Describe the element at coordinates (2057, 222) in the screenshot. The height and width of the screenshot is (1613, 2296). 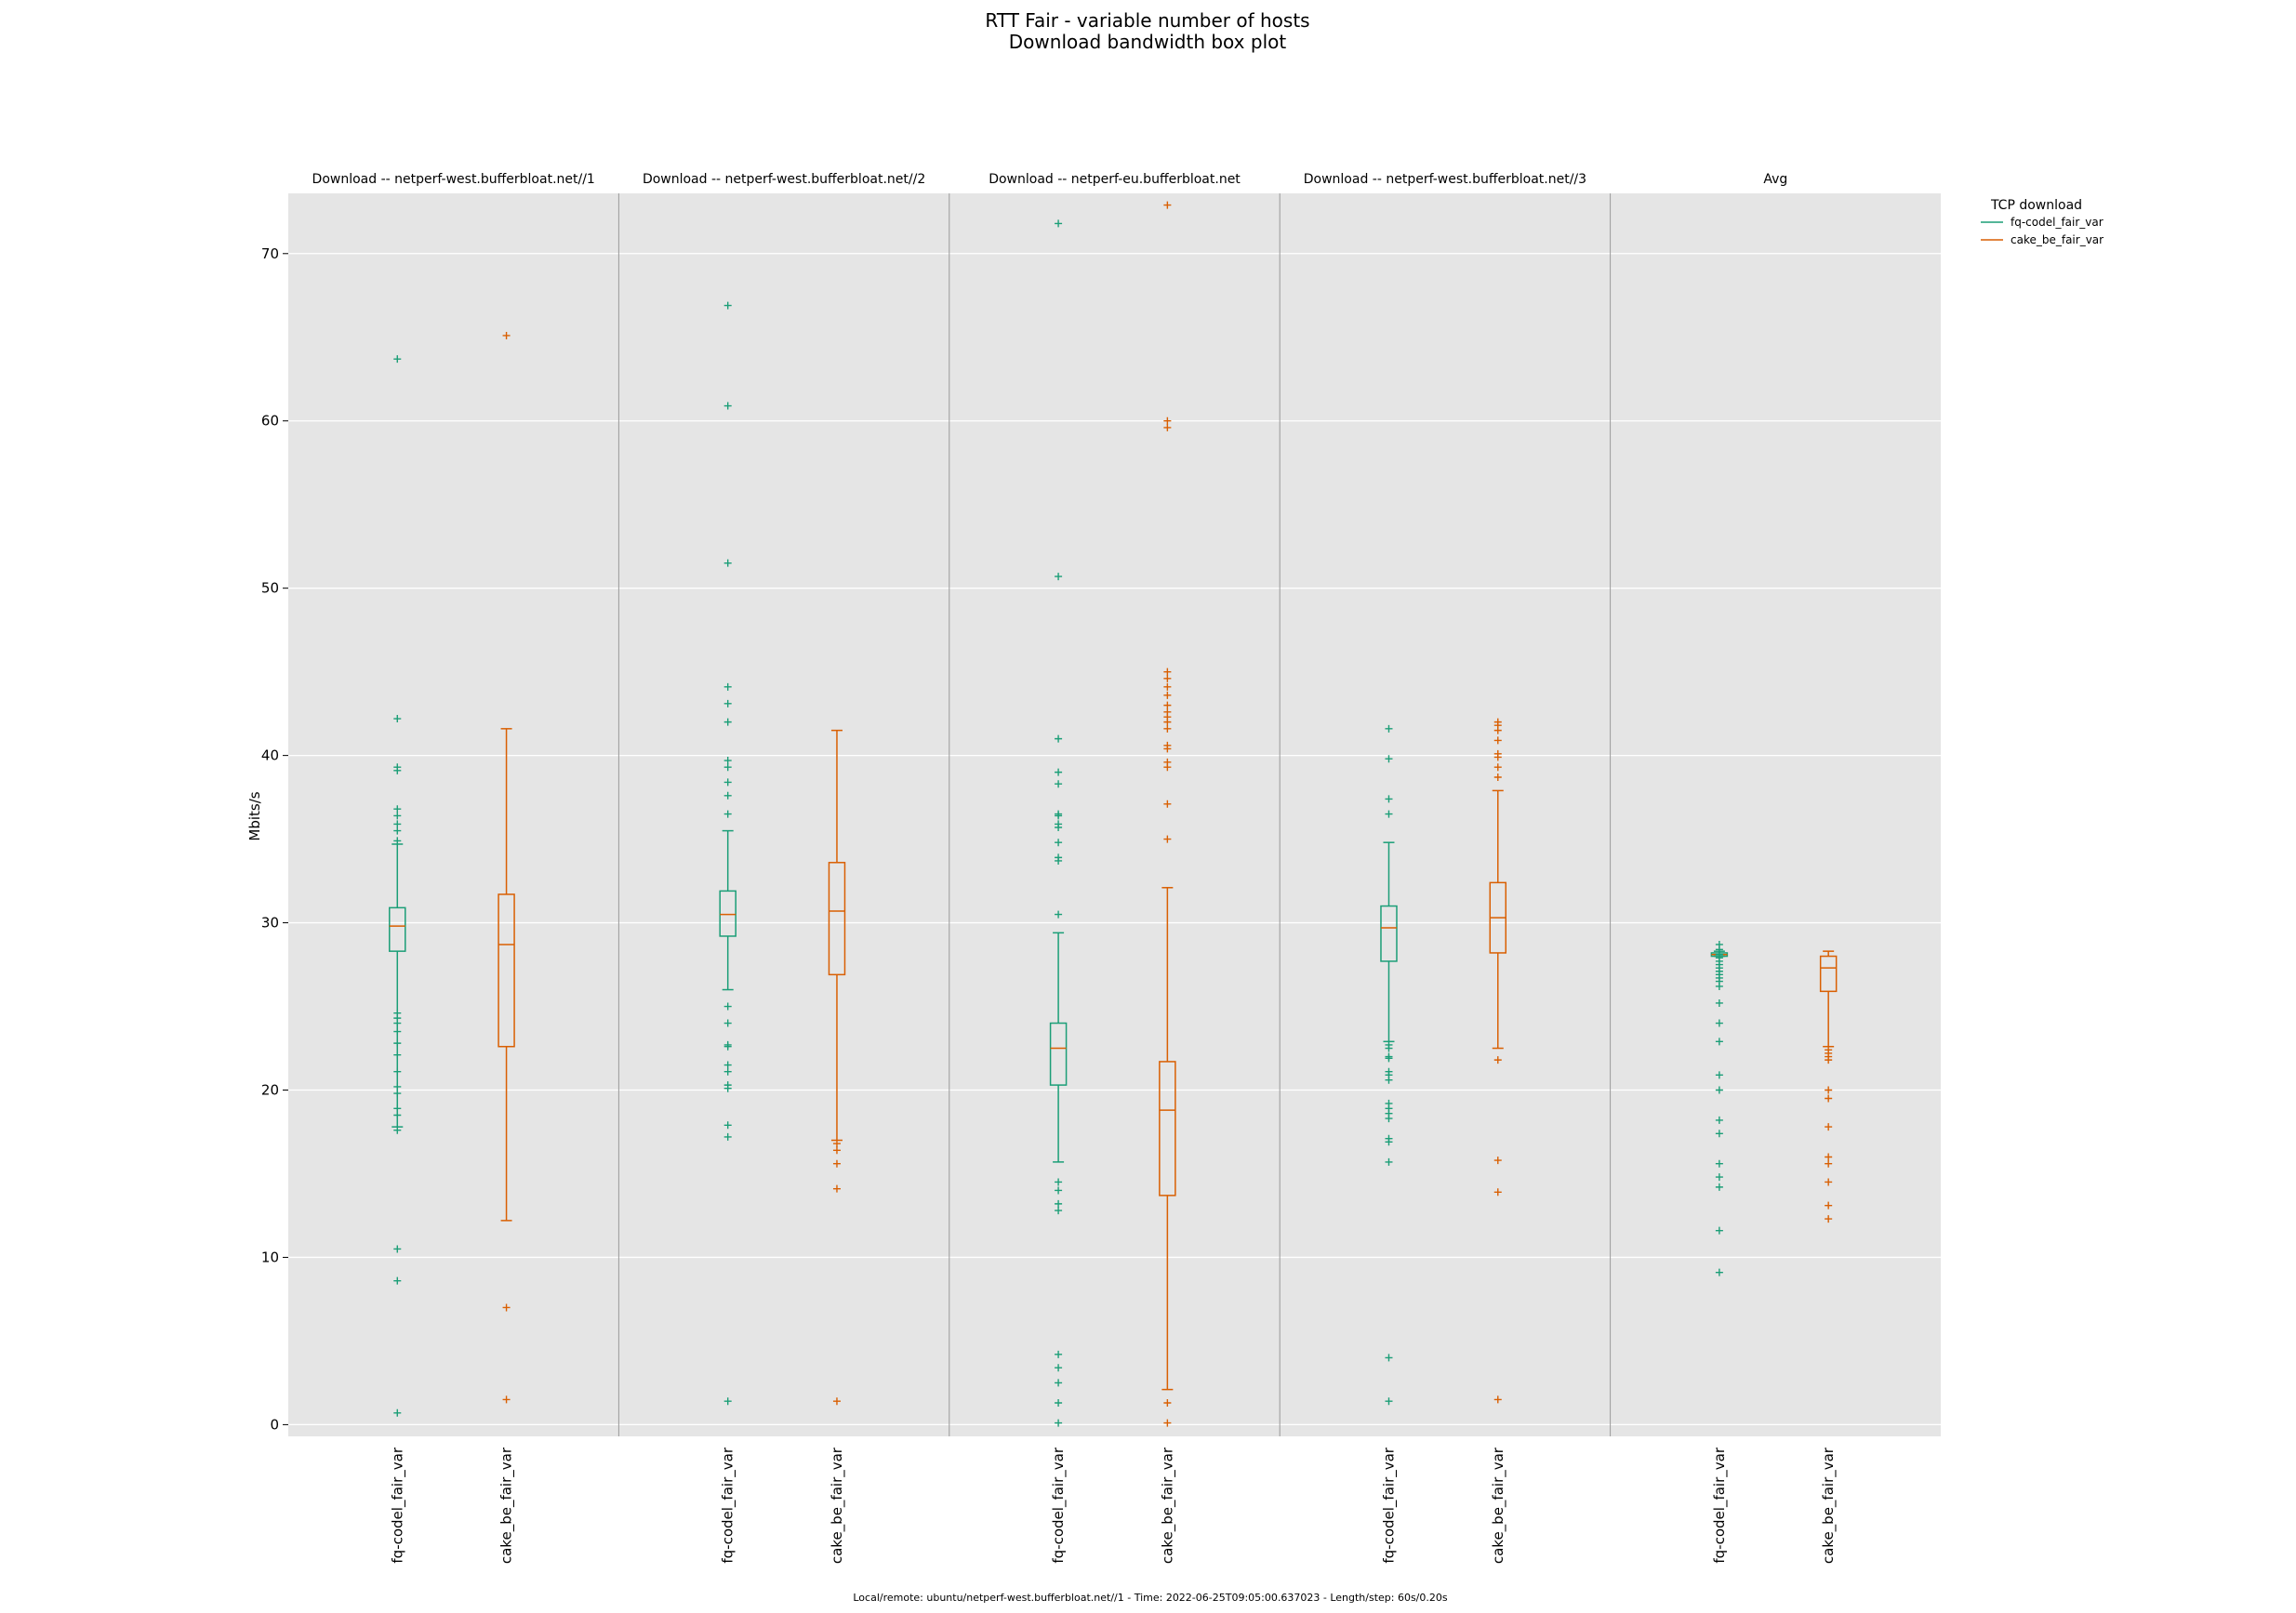
I see `legend-entry-fq-codel: fq-codel_fair_var` at that location.